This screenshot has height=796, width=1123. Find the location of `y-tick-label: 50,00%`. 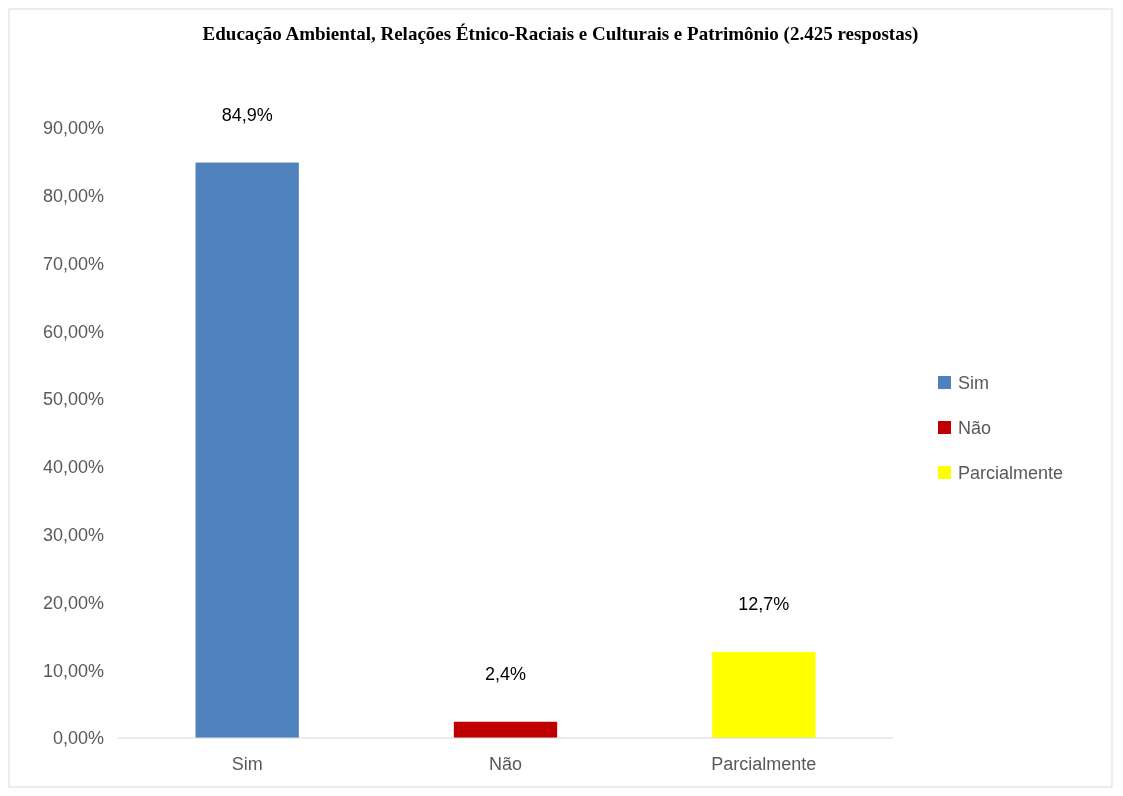

y-tick-label: 50,00% is located at coordinates (73, 399).